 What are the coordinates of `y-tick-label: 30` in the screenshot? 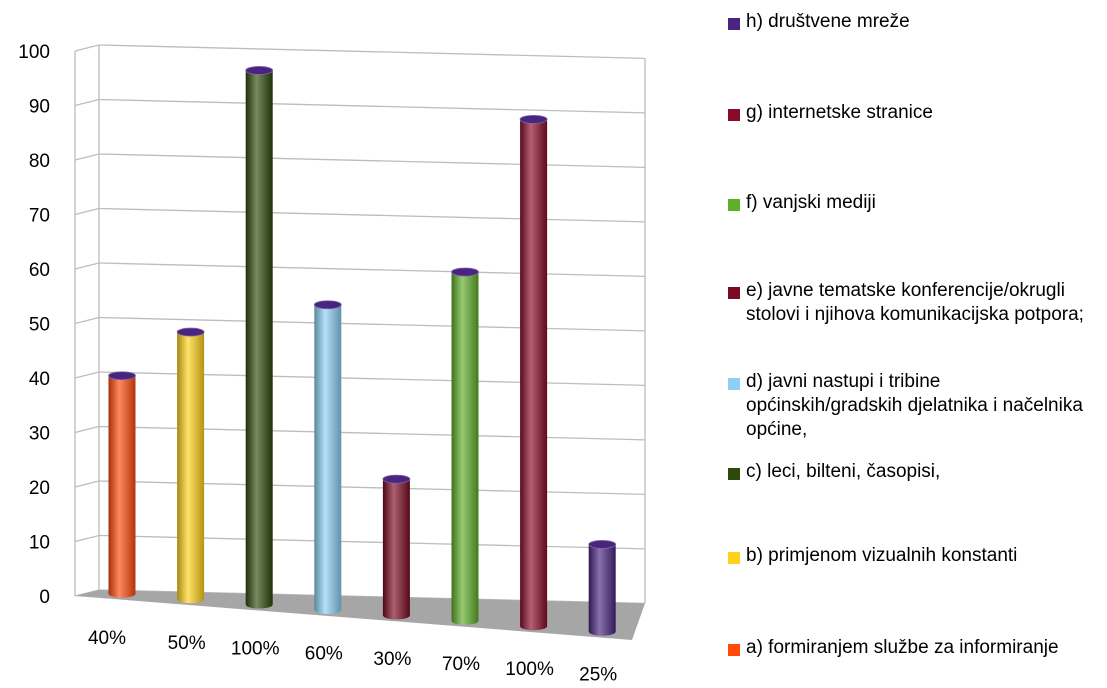 It's located at (39, 434).